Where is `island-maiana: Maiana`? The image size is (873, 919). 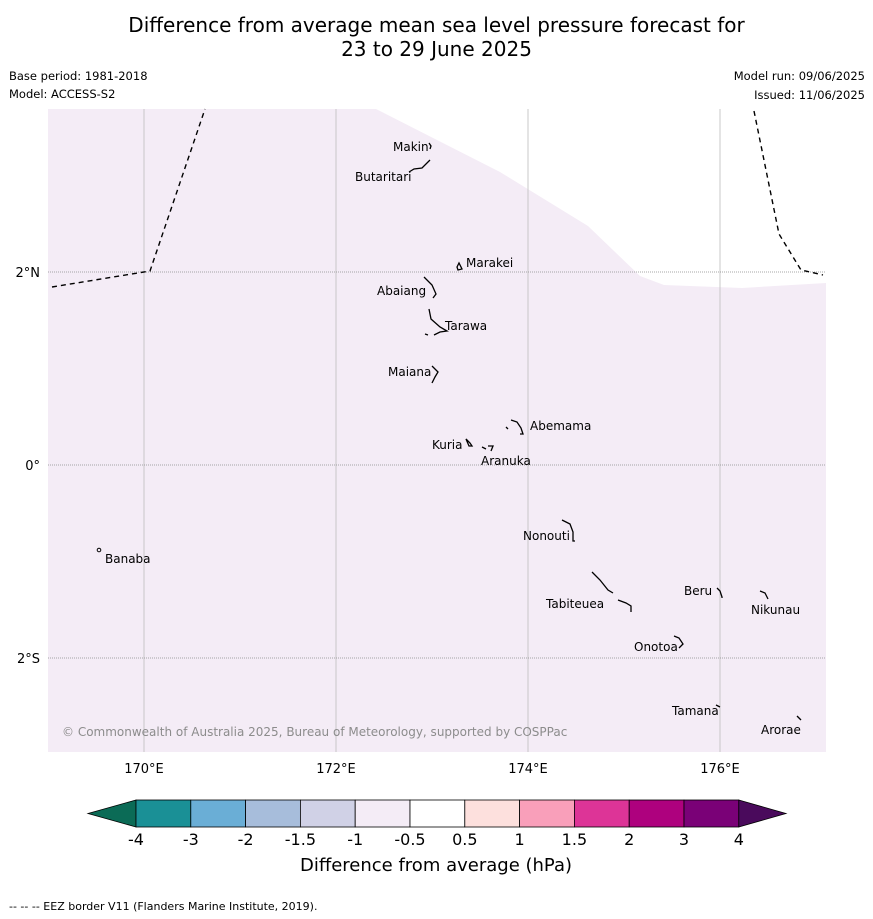
island-maiana: Maiana is located at coordinates (413, 374).